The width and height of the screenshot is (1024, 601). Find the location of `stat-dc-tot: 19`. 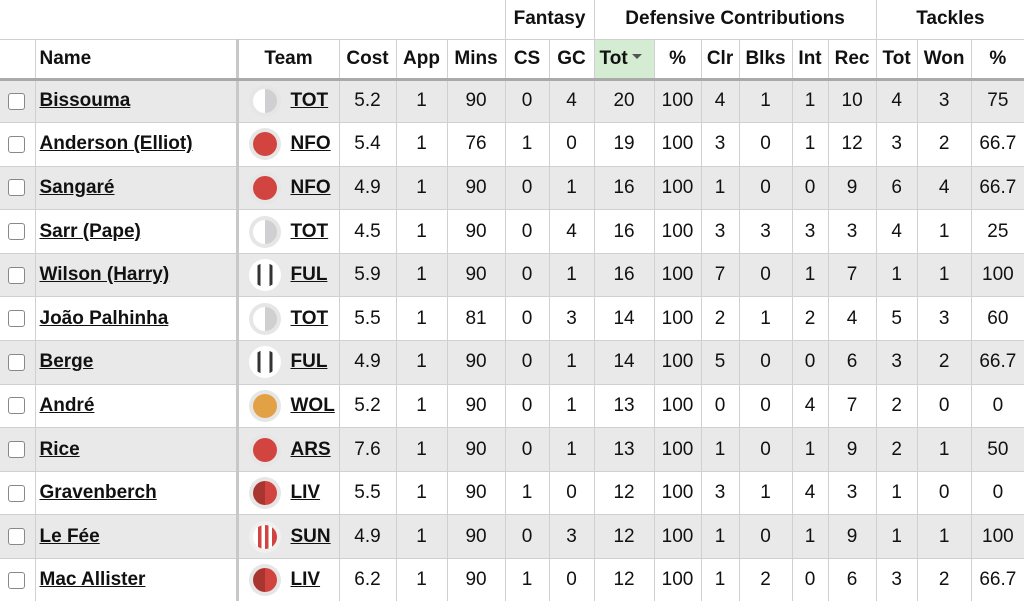

stat-dc-tot: 19 is located at coordinates (624, 144).